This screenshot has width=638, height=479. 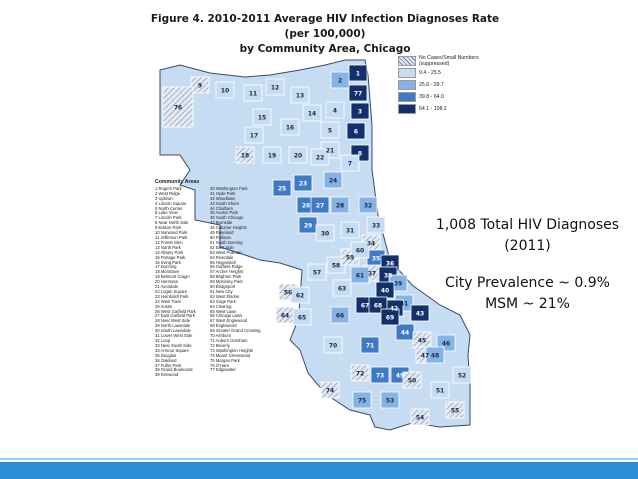 What do you see at coordinates (166, 287) in the screenshot?
I see `community-area-entry: 21 Avondale` at bounding box center [166, 287].